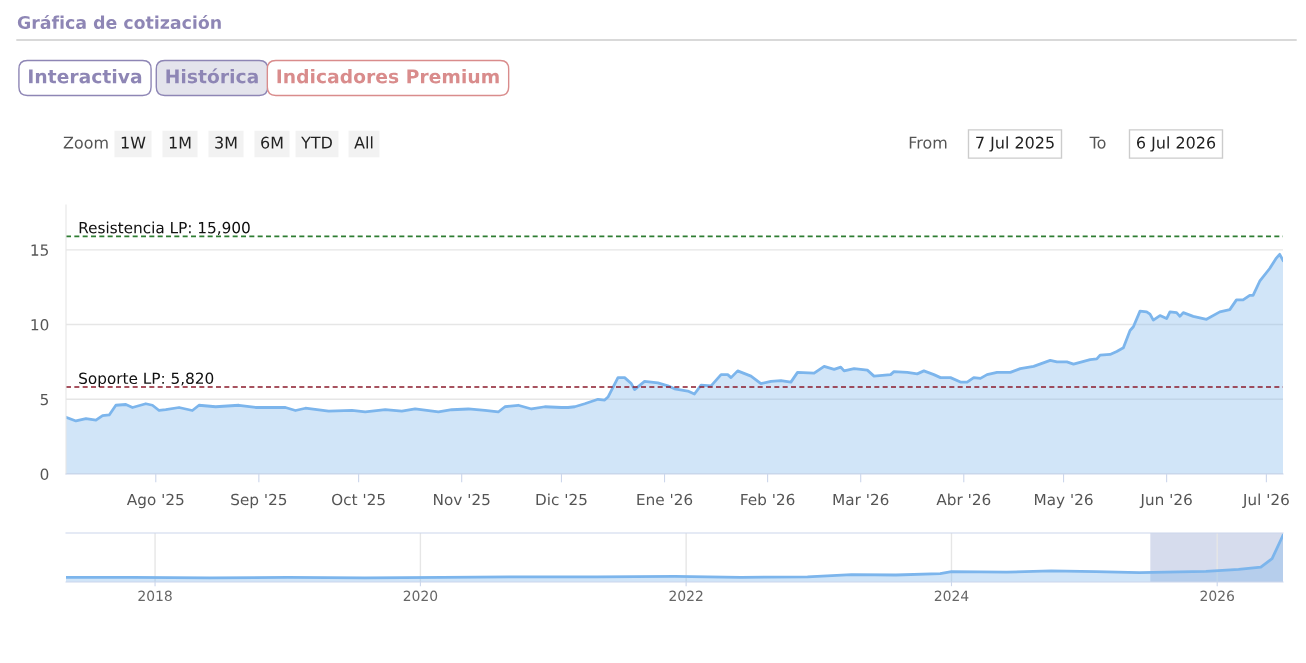 The image size is (1306, 663). I want to click on x-tick-label: Sep '25, so click(259, 501).